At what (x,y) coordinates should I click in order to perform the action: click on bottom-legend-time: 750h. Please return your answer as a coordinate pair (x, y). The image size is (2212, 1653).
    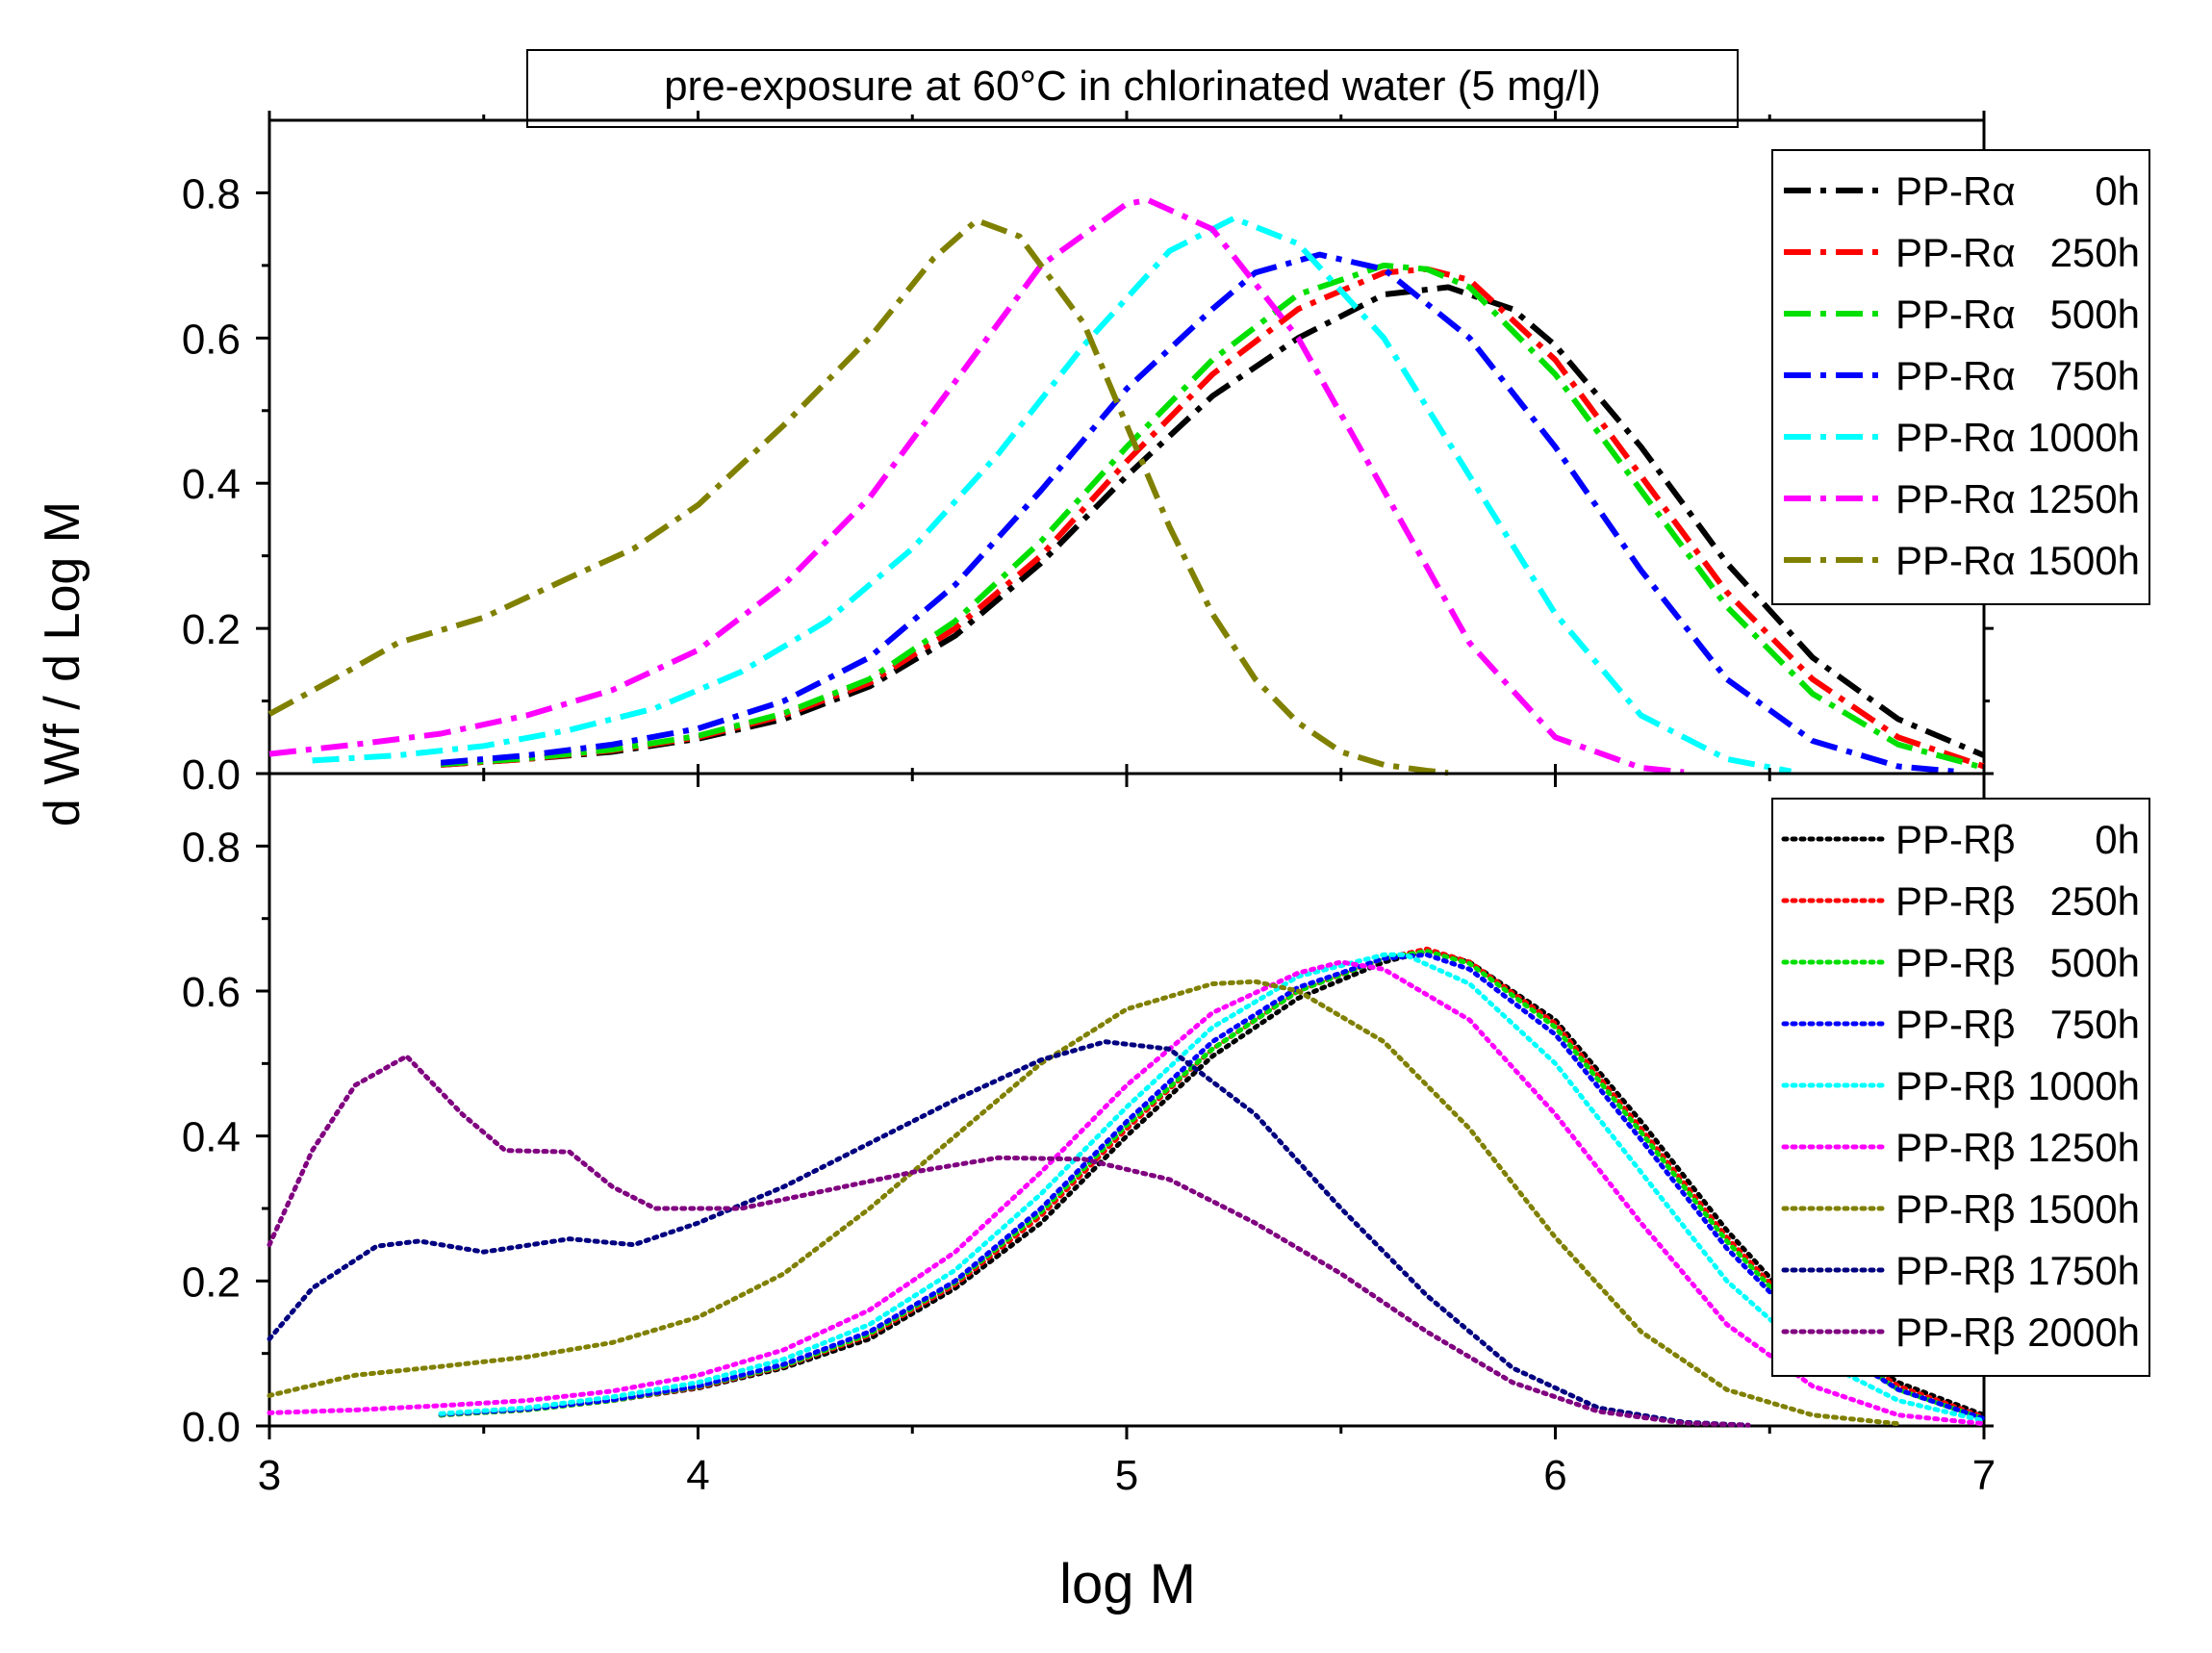
    Looking at the image, I should click on (2095, 1024).